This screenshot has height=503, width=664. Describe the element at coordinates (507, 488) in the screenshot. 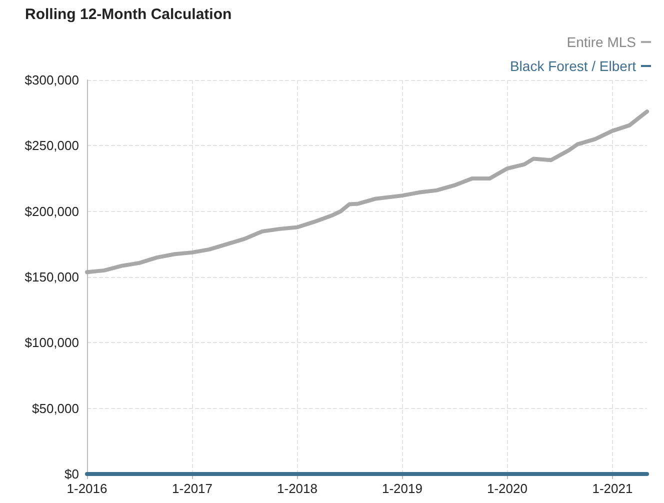

I see `x-tick-label: 1-2020` at that location.